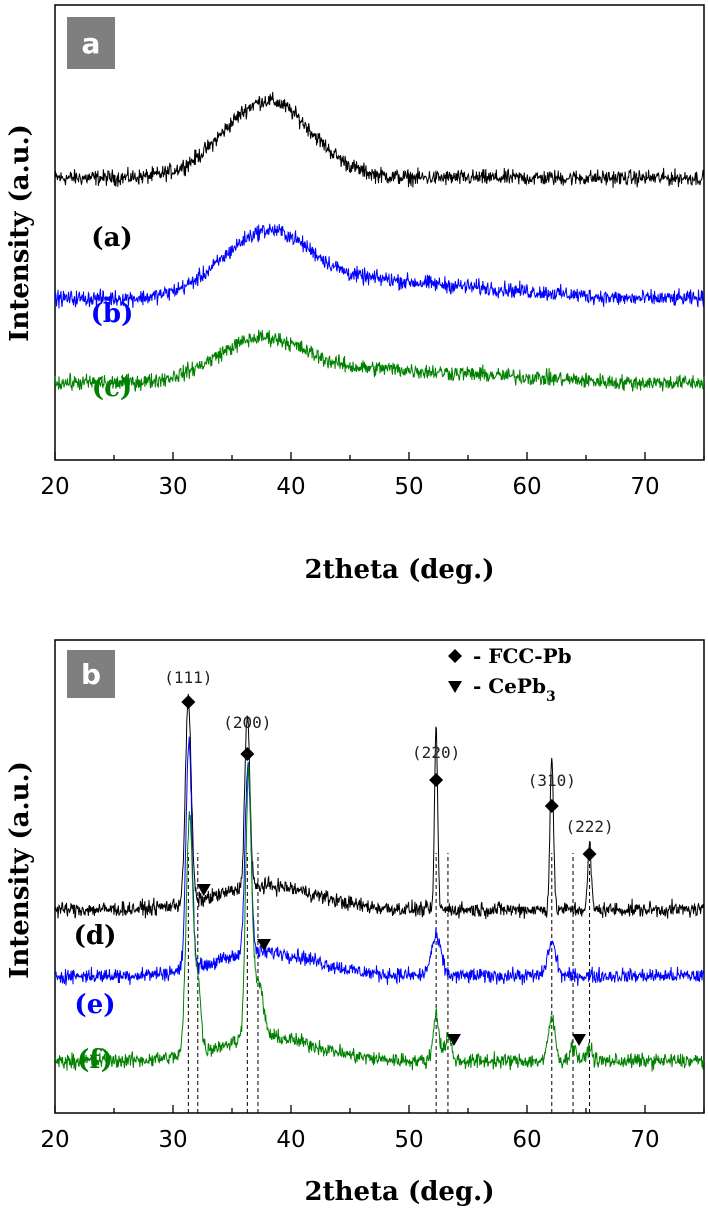 The height and width of the screenshot is (1217, 708). What do you see at coordinates (589, 826) in the screenshot?
I see `peak-label: (222)` at bounding box center [589, 826].